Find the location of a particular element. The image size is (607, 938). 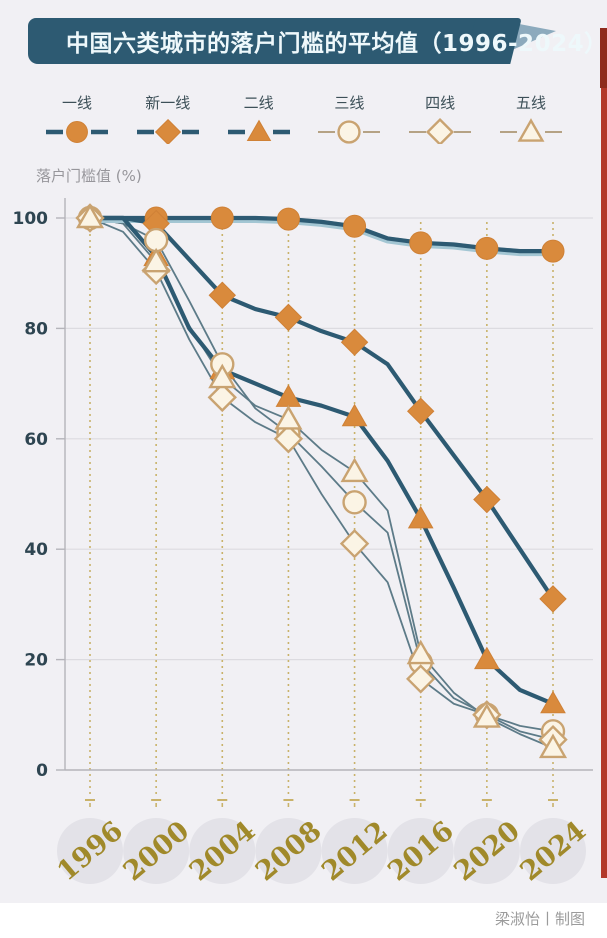

y-tick-label: 0 is located at coordinates (42, 771).